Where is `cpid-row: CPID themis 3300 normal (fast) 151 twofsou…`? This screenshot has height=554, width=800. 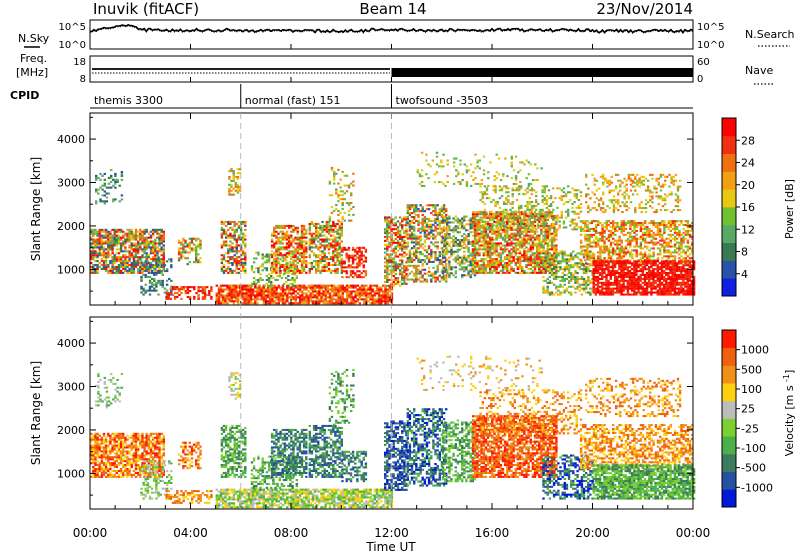 cpid-row: CPID themis 3300 normal (fast) 151 twofsou… is located at coordinates (351, 96).